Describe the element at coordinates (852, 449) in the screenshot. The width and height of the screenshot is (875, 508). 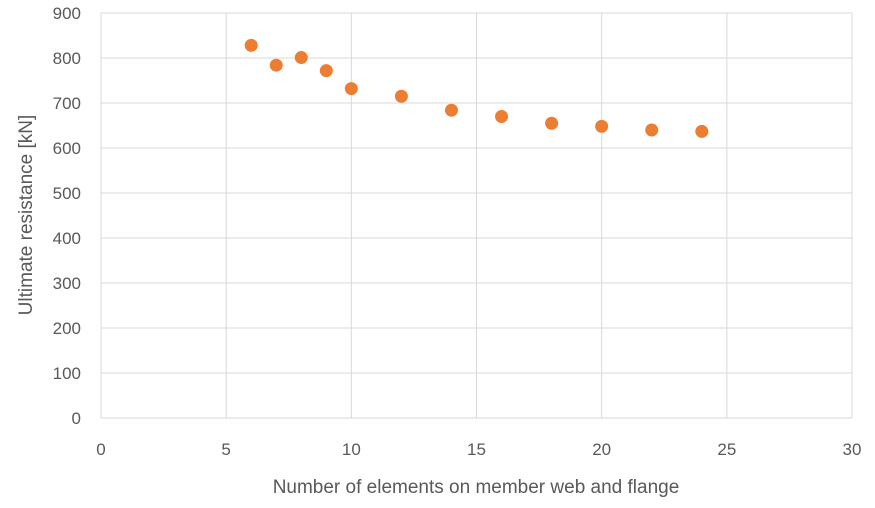
I see `x-tick-label: 30` at that location.